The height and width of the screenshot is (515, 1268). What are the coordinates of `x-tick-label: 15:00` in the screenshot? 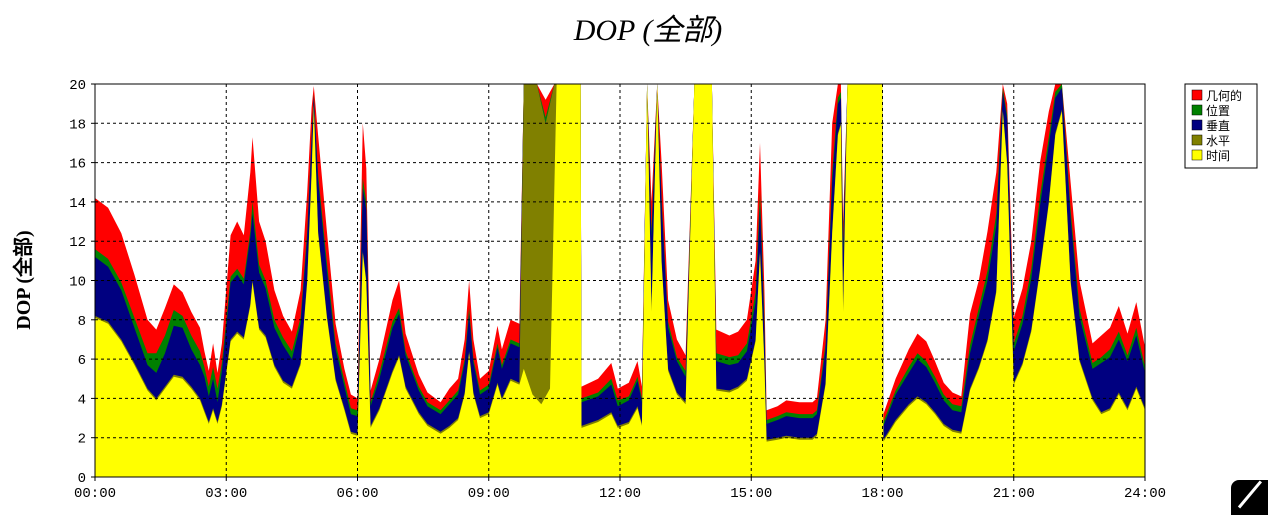 It's located at (751, 494).